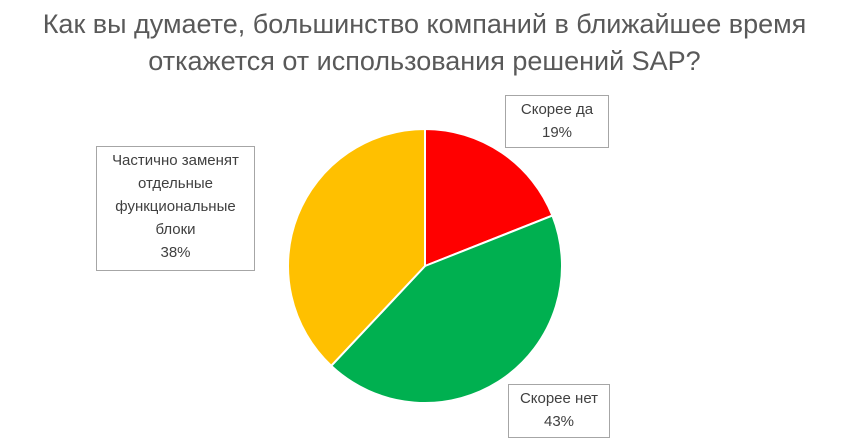 This screenshot has width=849, height=448. Describe the element at coordinates (175, 160) in the screenshot. I see `data-label-name-line: Частично заменят` at that location.